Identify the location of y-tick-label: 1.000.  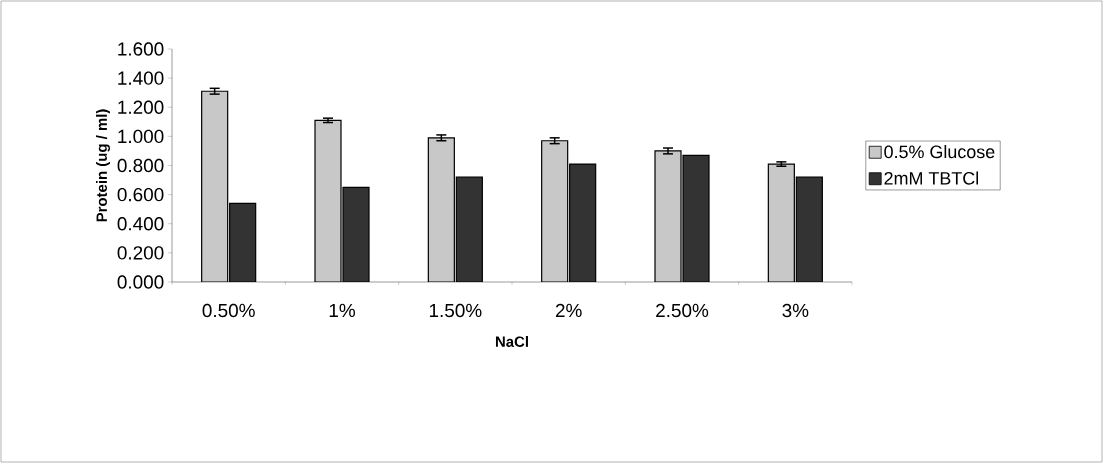
(141, 136).